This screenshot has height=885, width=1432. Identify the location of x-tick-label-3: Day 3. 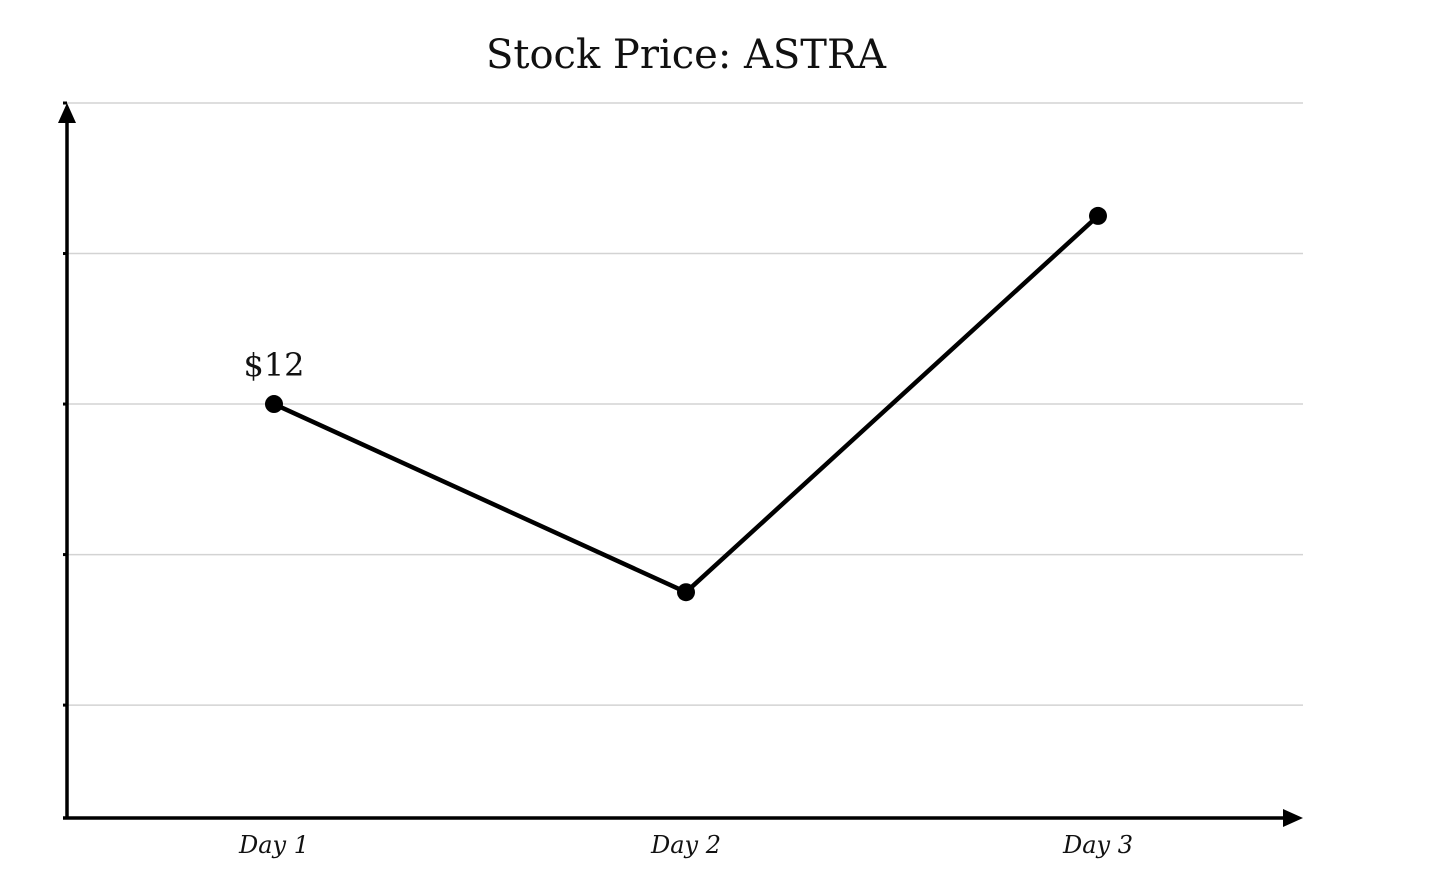
(1097, 845).